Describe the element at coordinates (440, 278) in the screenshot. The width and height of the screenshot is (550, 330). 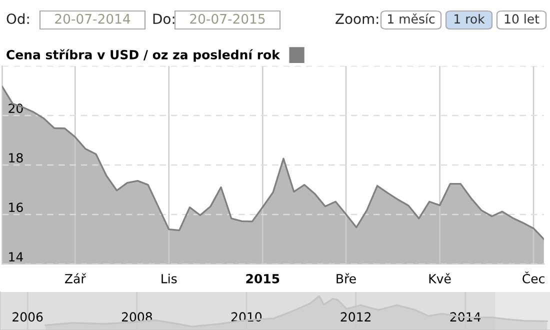
I see `x-tick-label: Kvě` at that location.